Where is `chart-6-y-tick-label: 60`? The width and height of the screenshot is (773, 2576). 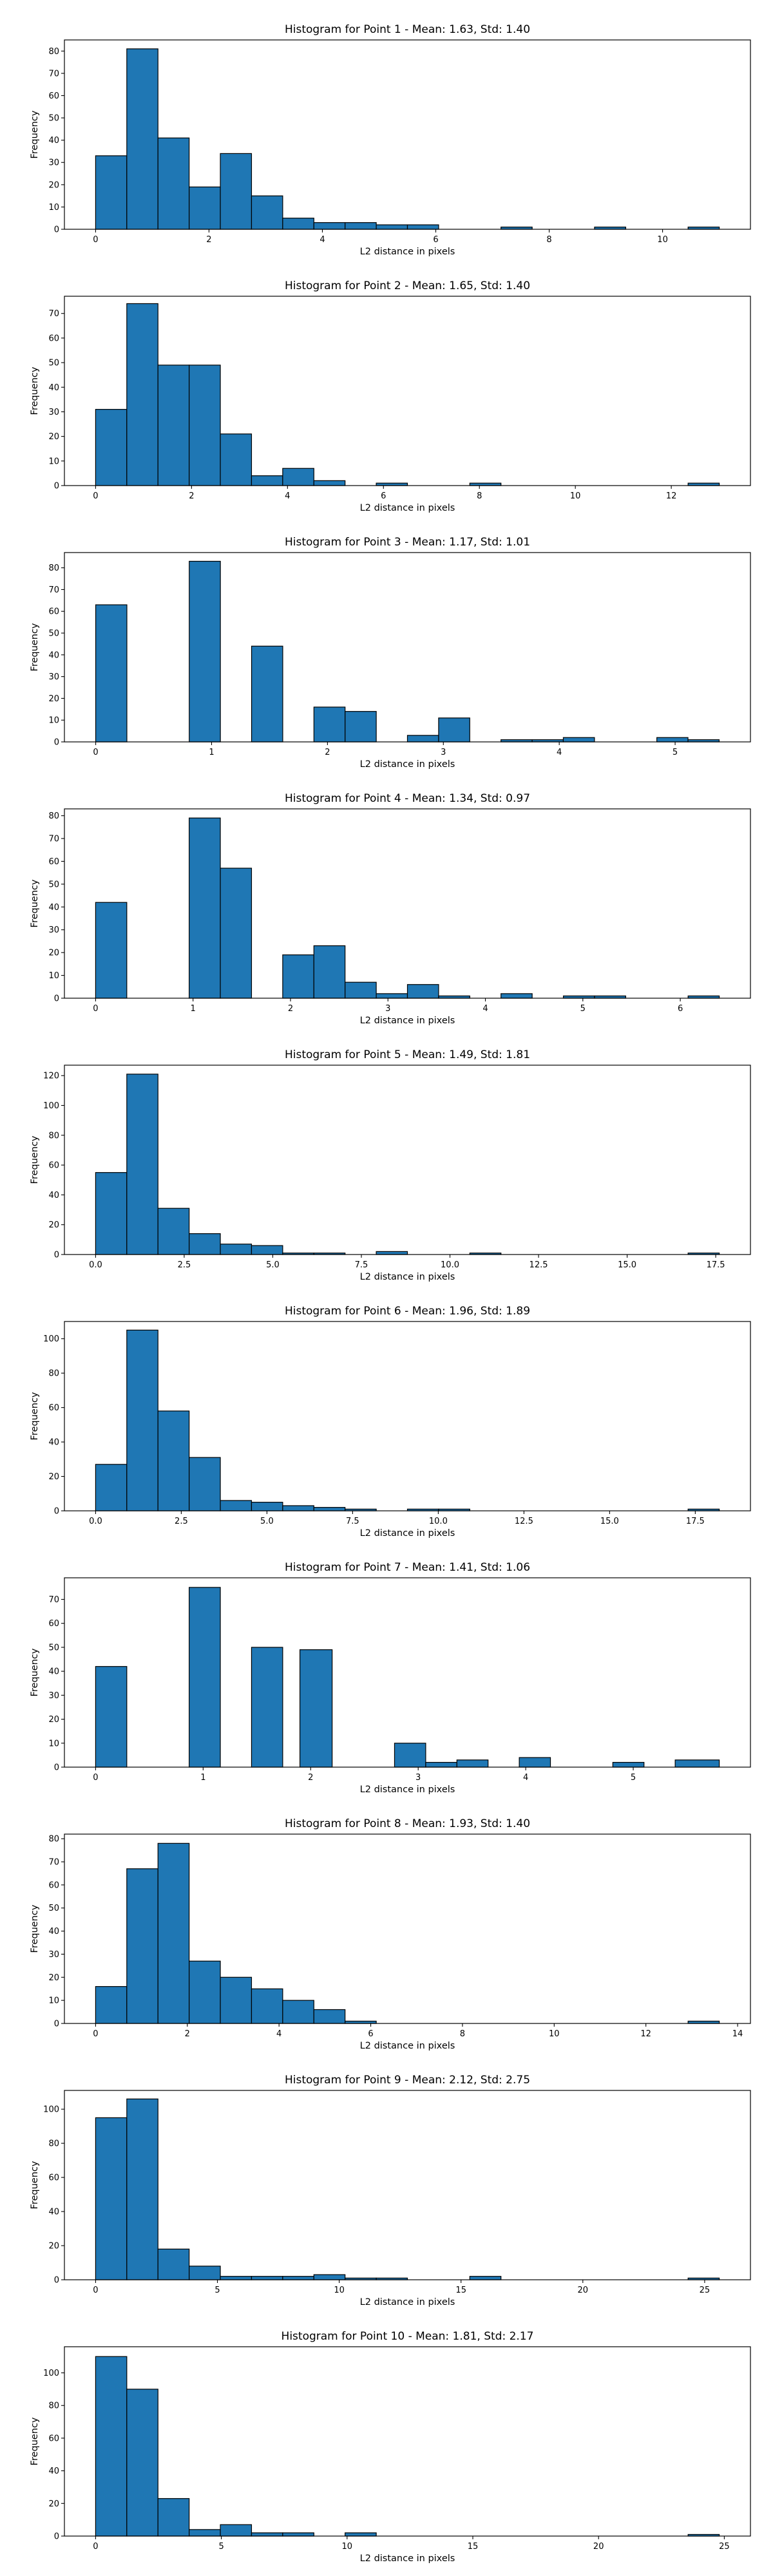 chart-6-y-tick-label: 60 is located at coordinates (53, 1408).